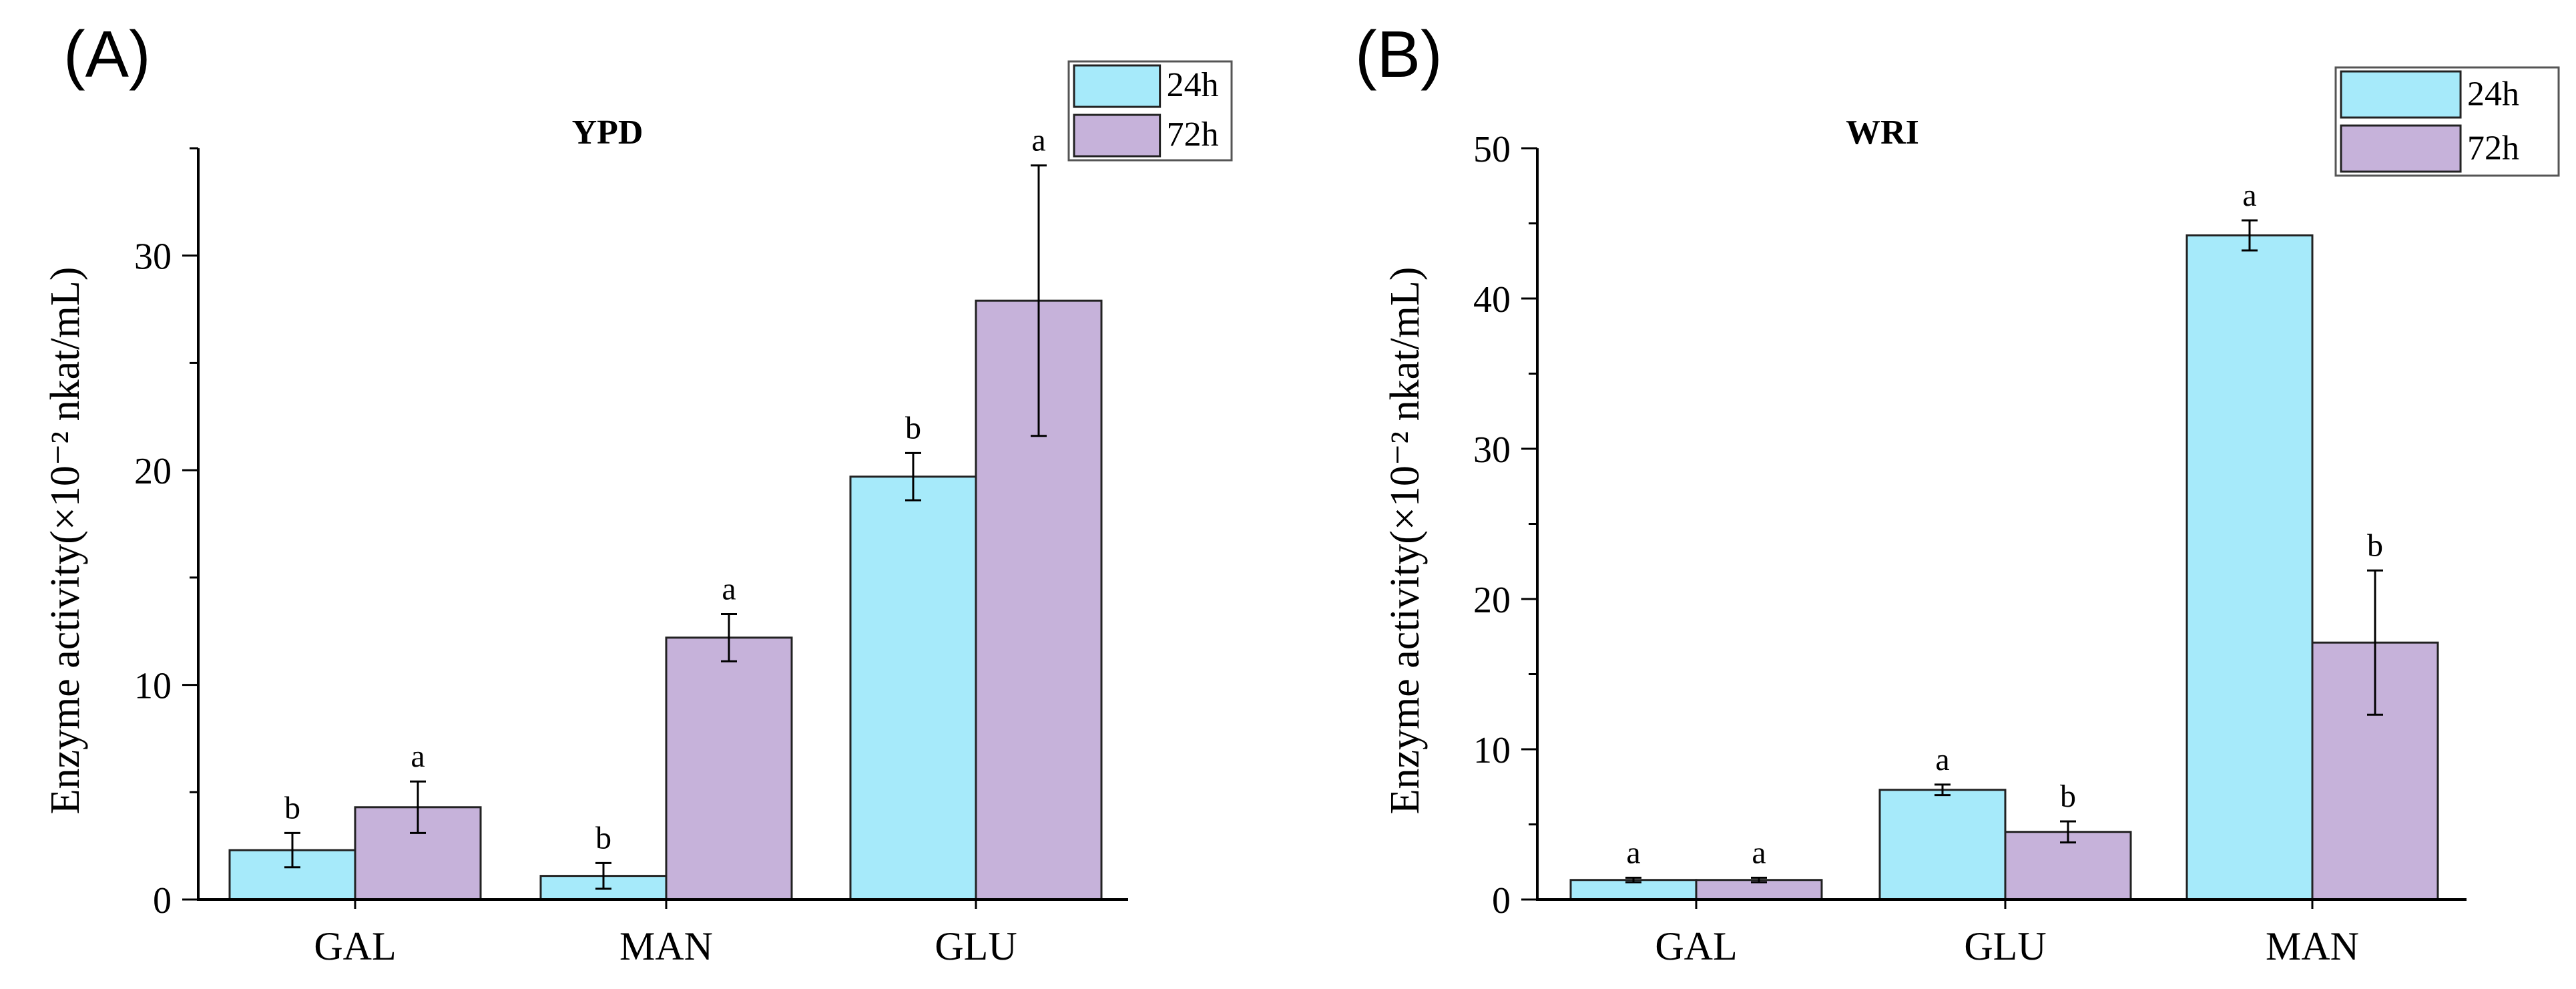 This screenshot has width=2576, height=989. Describe the element at coordinates (1882, 133) in the screenshot. I see `chart-title: WRI` at that location.